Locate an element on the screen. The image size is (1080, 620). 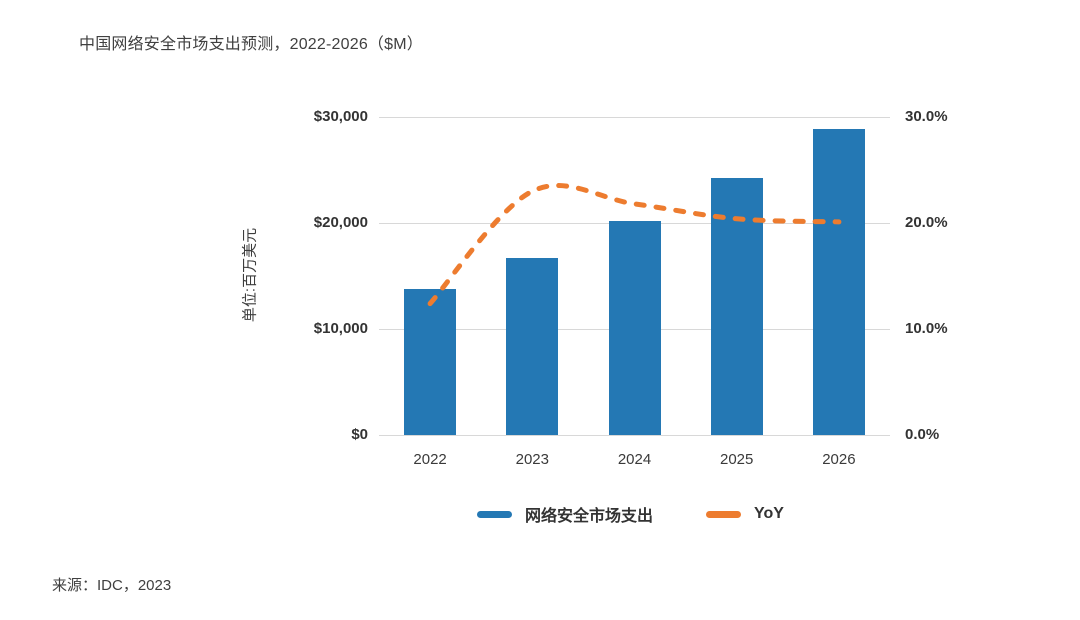
left-axis-tick: $10,000 is located at coordinates (340, 328).